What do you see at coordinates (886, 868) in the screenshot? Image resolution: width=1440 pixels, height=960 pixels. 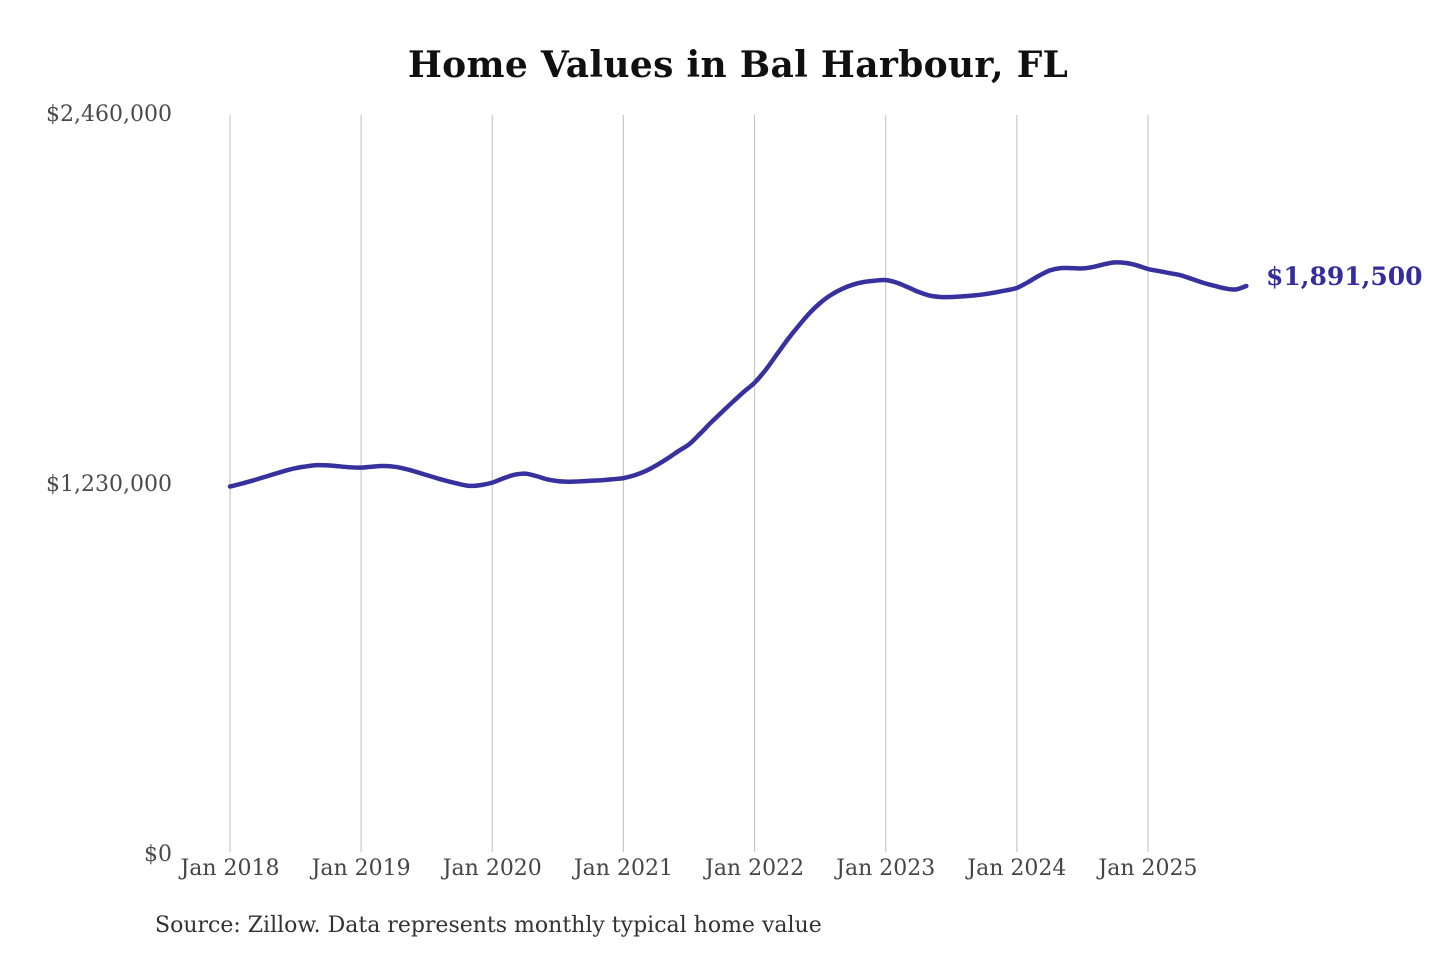 I see `x-axis-label: Jan 2023` at bounding box center [886, 868].